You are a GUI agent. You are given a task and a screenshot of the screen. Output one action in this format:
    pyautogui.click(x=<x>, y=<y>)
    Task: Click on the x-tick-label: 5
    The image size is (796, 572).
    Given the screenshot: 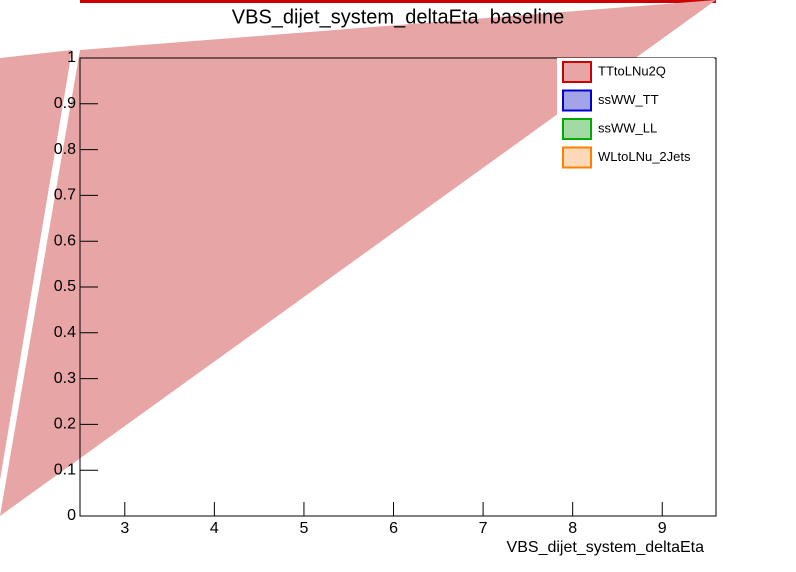 What is the action you would take?
    pyautogui.click(x=303, y=528)
    